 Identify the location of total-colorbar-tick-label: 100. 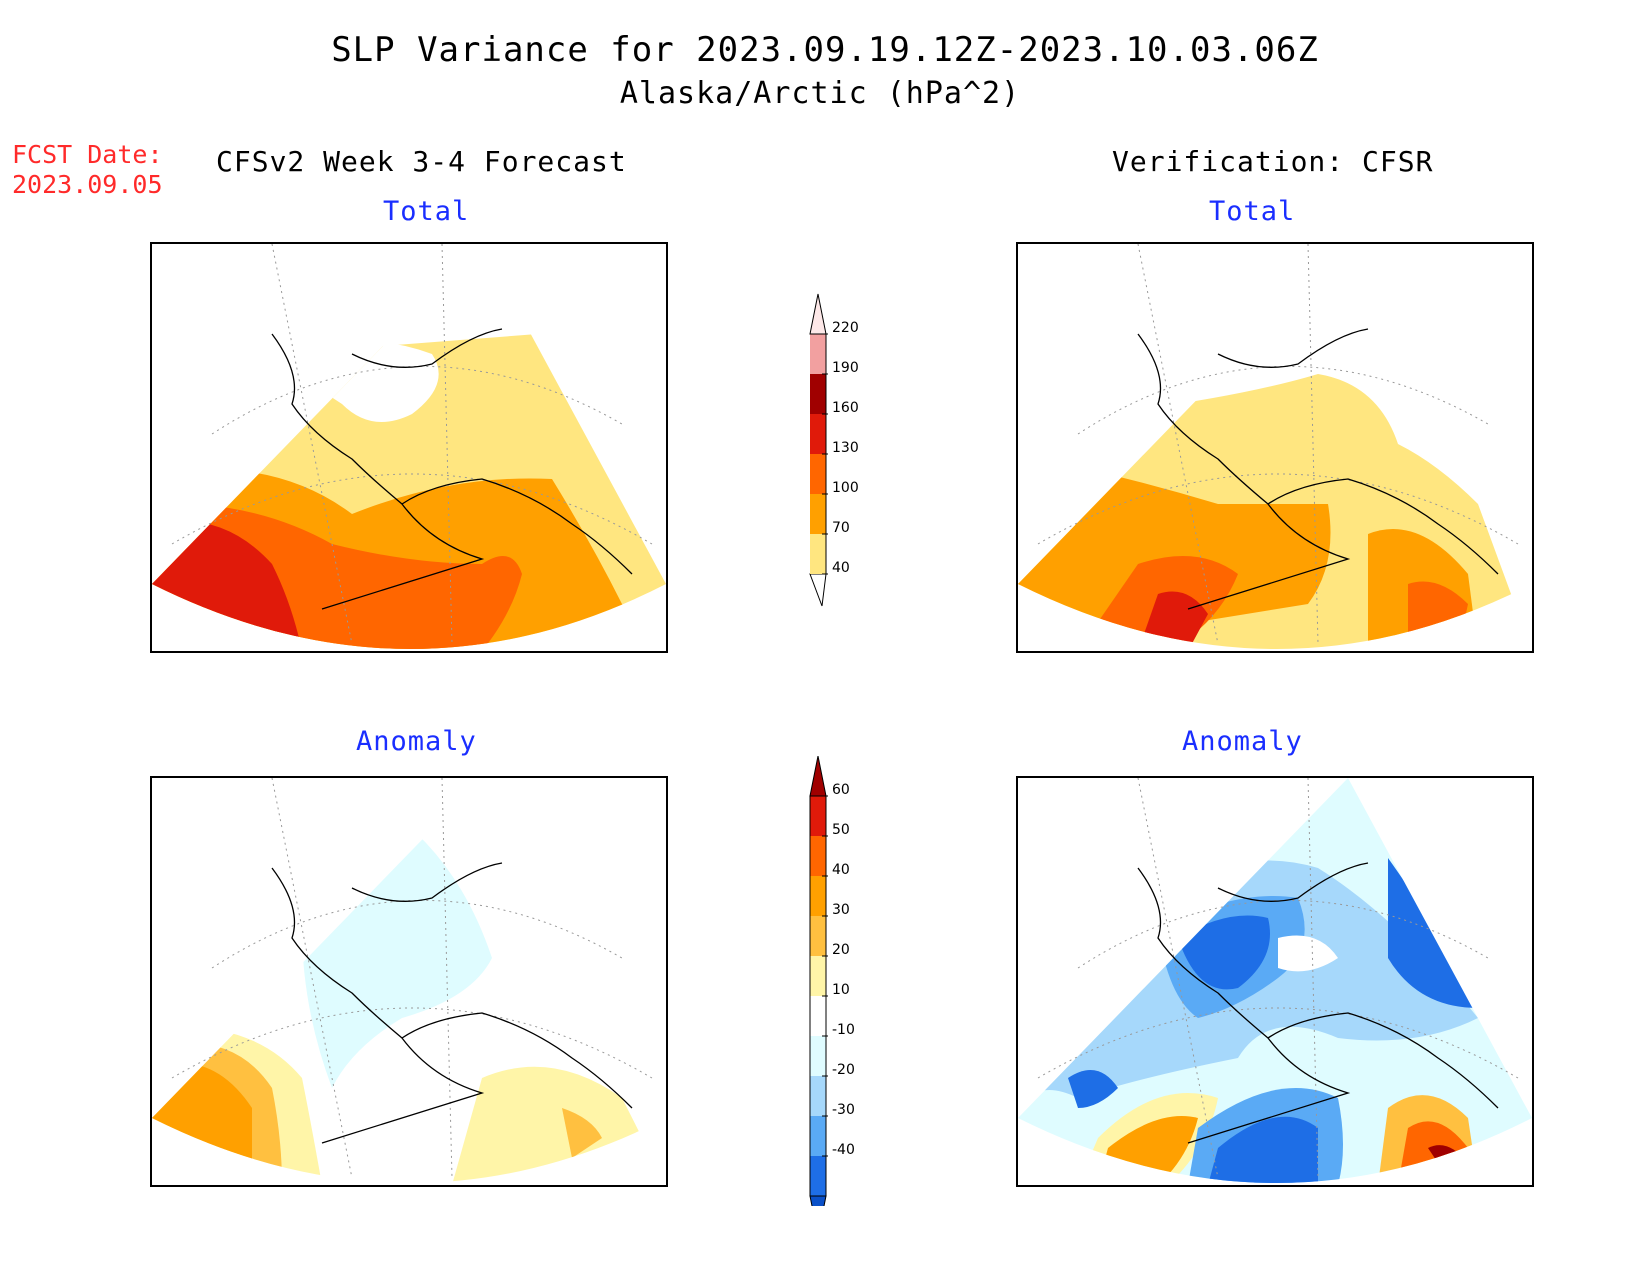
(845, 488).